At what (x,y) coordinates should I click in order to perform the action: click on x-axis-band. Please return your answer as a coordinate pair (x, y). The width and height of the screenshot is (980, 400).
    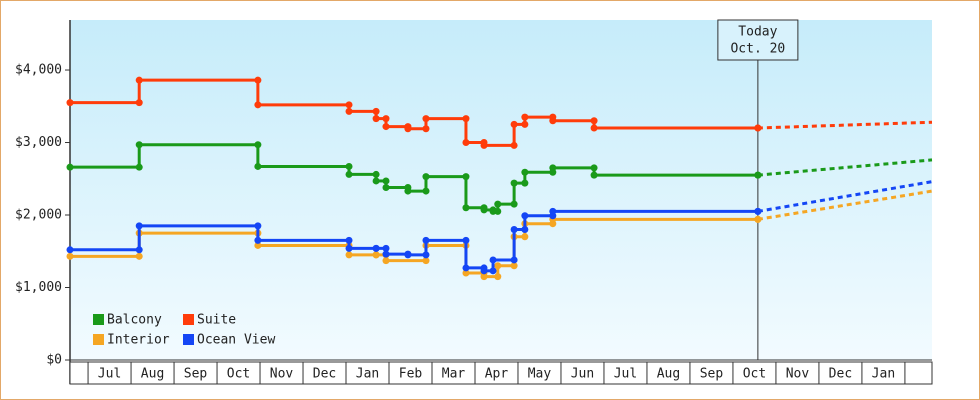
    Looking at the image, I should click on (501, 373).